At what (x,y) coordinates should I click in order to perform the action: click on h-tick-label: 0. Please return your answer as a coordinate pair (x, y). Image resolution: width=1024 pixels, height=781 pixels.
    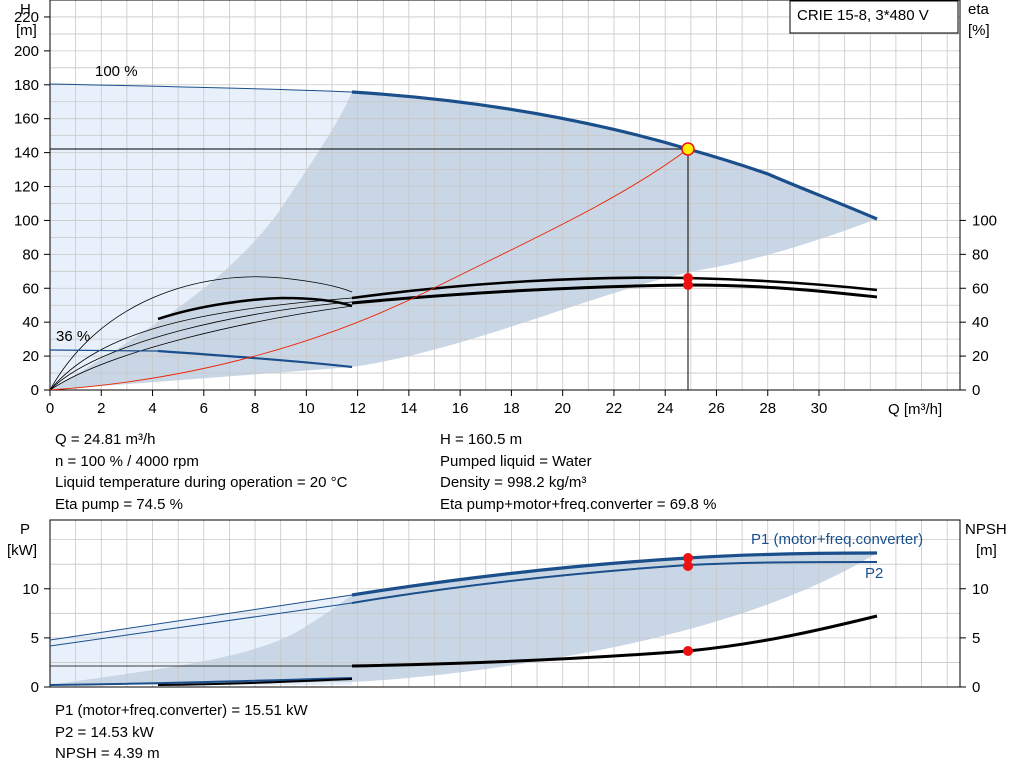
    Looking at the image, I should click on (35, 390).